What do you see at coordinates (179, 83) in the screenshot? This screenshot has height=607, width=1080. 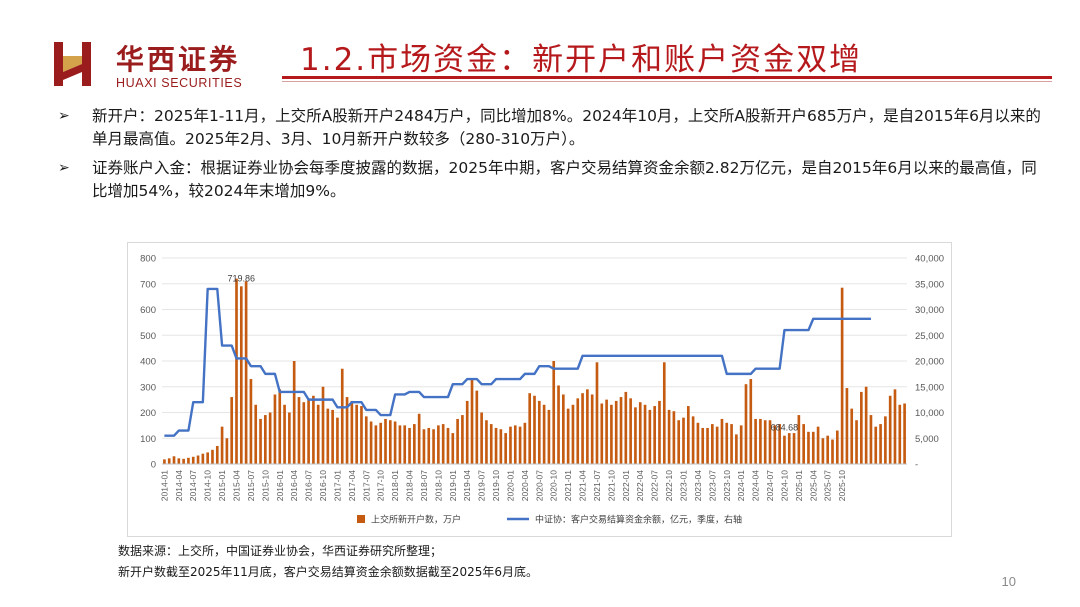 I see `logo-english-name: HUAXI SECURITIES` at bounding box center [179, 83].